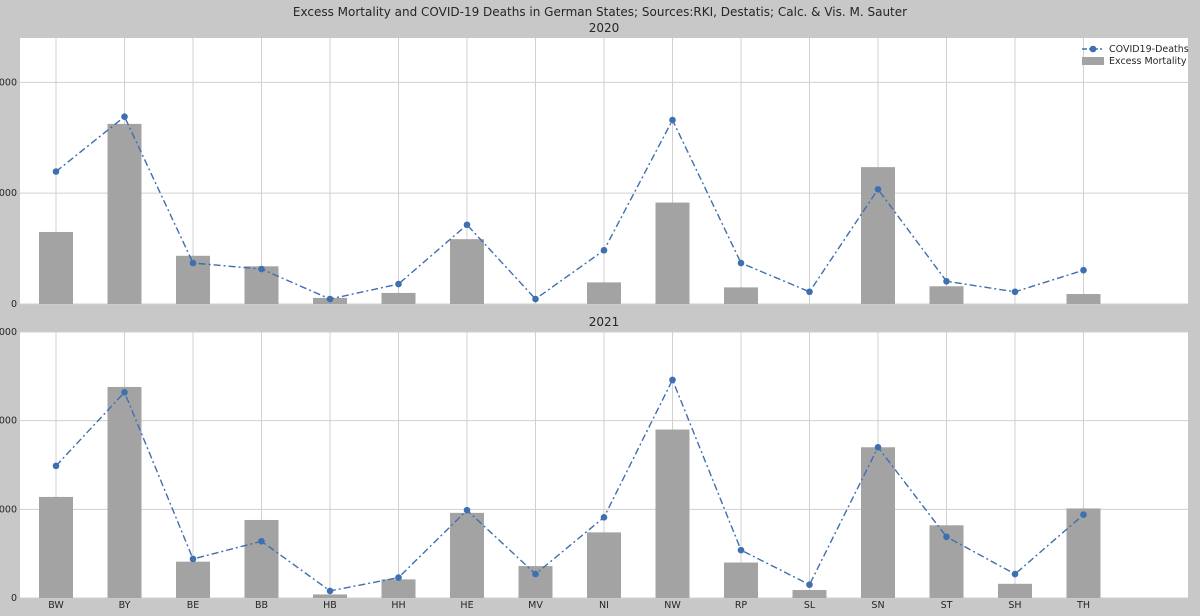 Image resolution: width=1200 pixels, height=616 pixels. What do you see at coordinates (1014, 605) in the screenshot?
I see `x-tick-label: SH` at bounding box center [1014, 605].